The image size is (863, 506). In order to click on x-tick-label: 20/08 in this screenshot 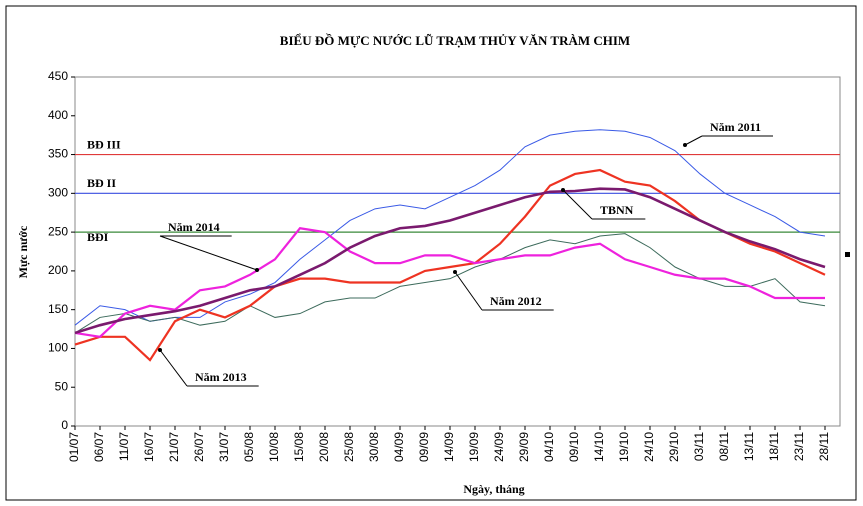, I will do `click(324, 447)`.